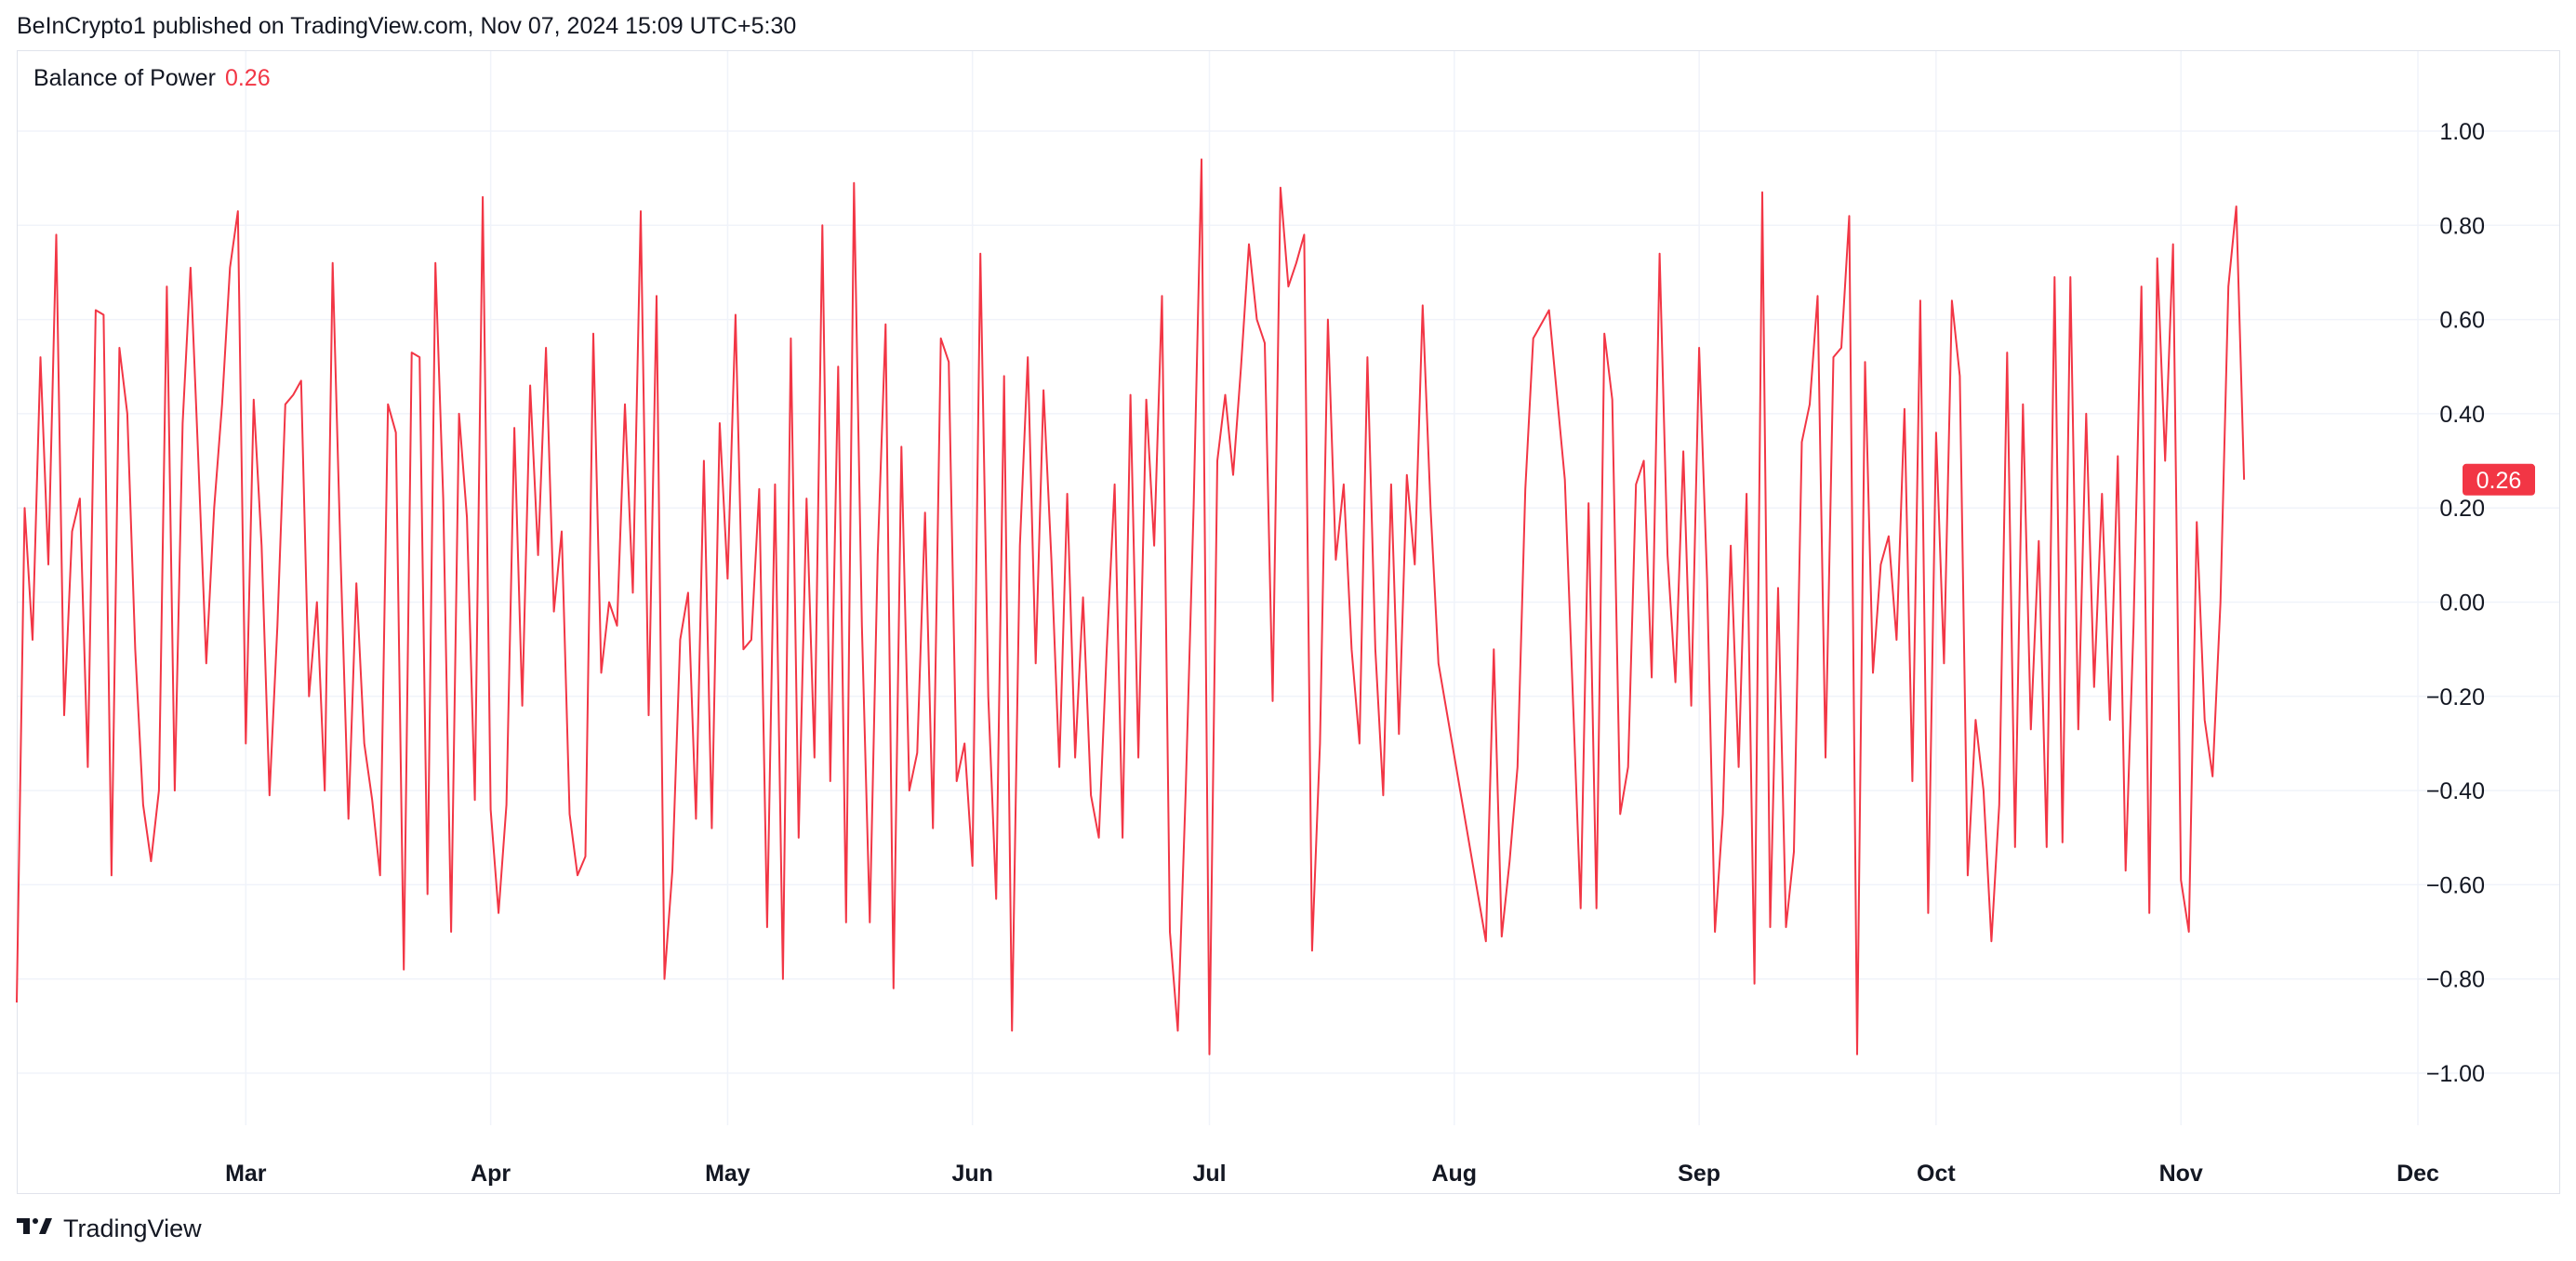 The width and height of the screenshot is (2576, 1261). Describe the element at coordinates (971, 1174) in the screenshot. I see `x-tick-label: Jun` at that location.